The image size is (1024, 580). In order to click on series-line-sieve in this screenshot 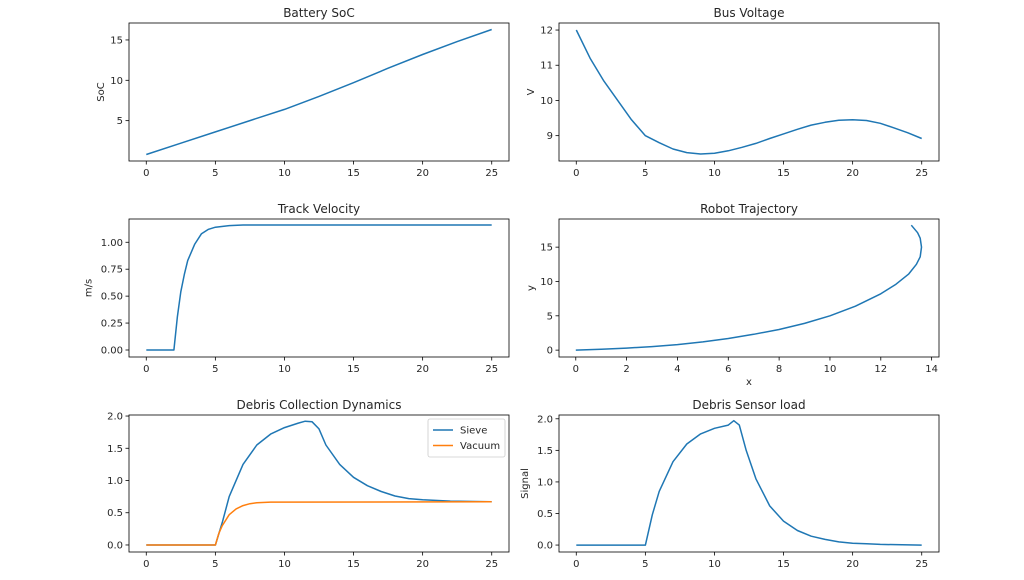, I will do `click(319, 483)`.